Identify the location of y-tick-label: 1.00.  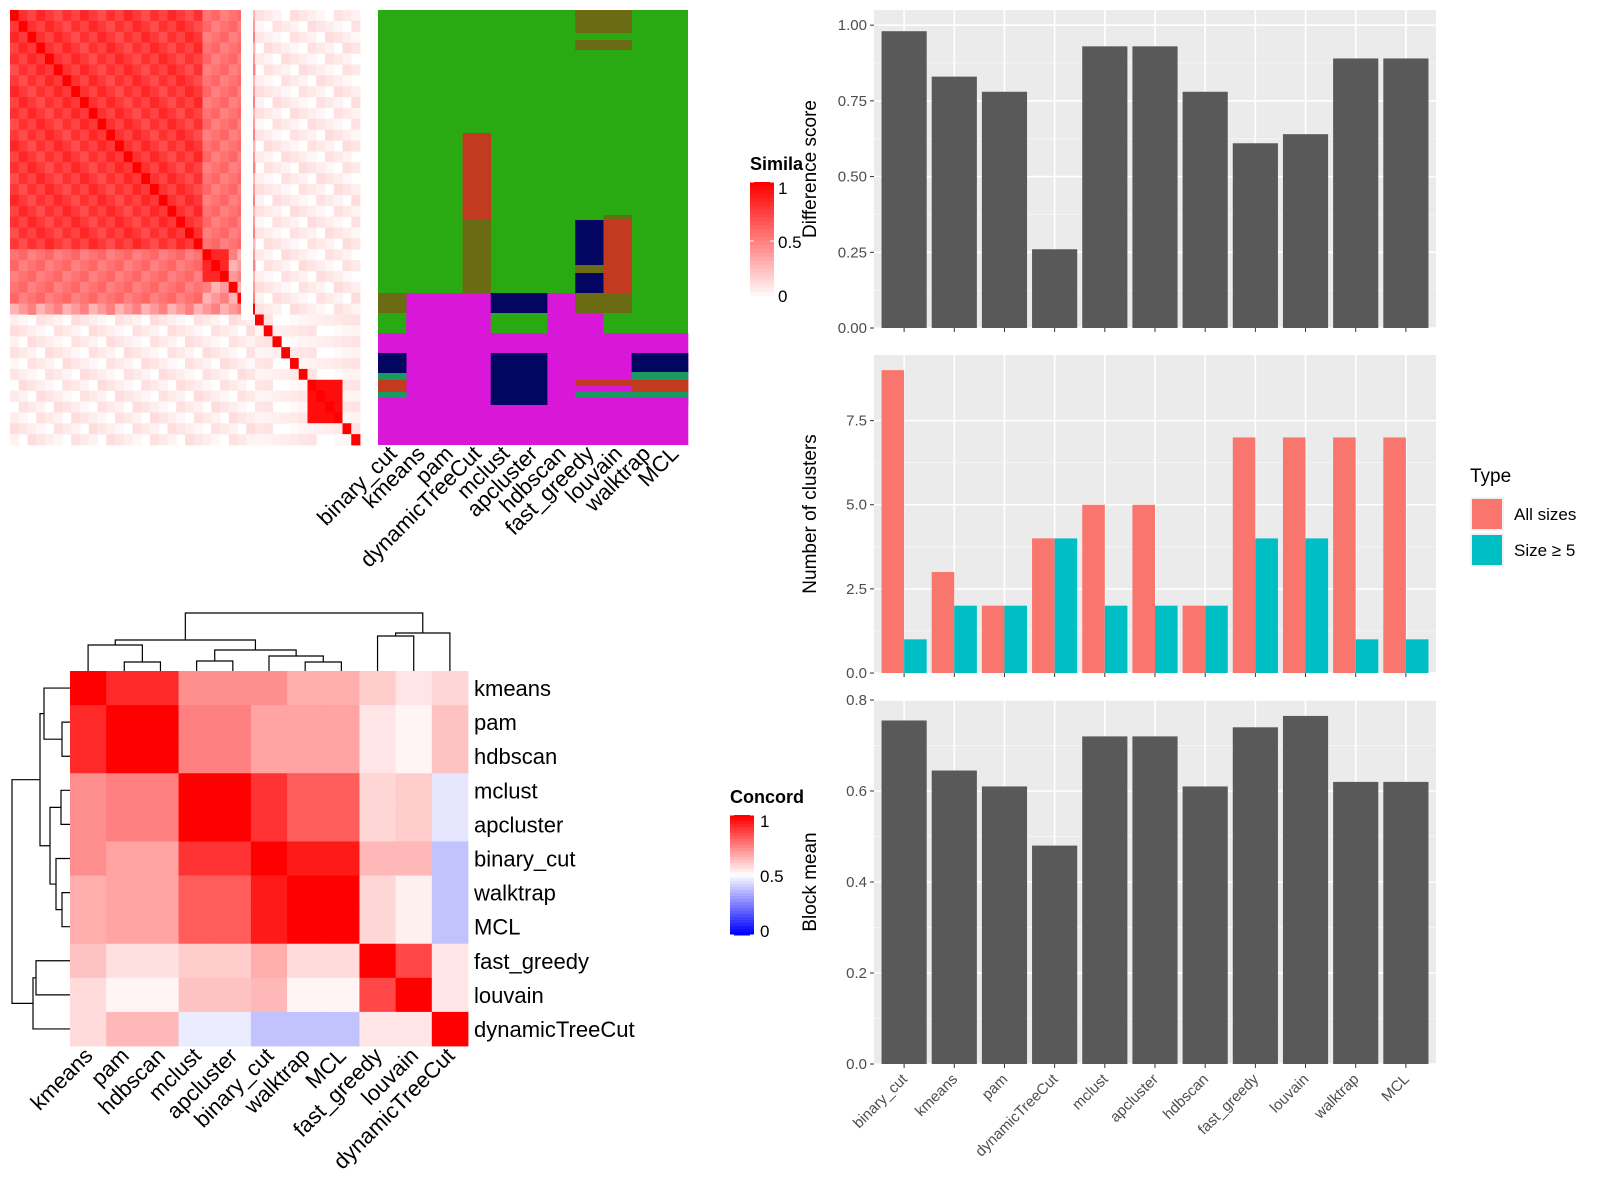
(852, 25).